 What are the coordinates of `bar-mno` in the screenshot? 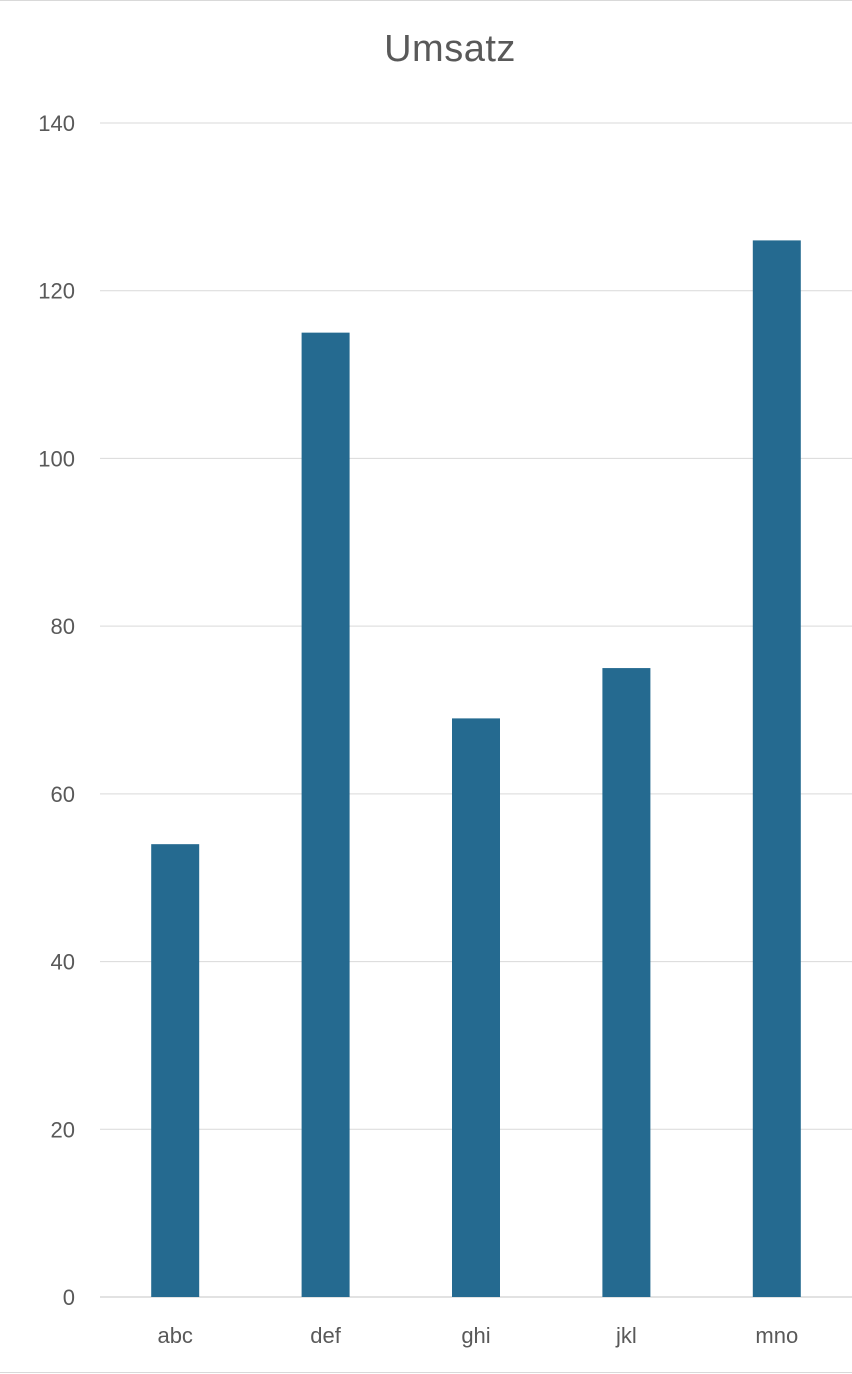 It's located at (776, 768).